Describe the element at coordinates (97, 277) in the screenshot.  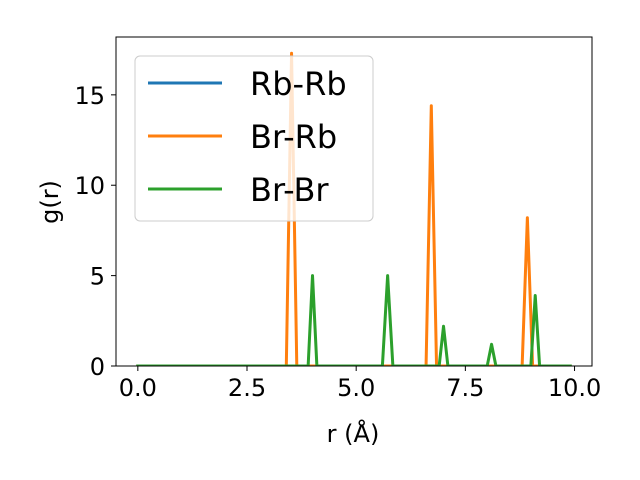
I see `y-tick-label: 5` at that location.